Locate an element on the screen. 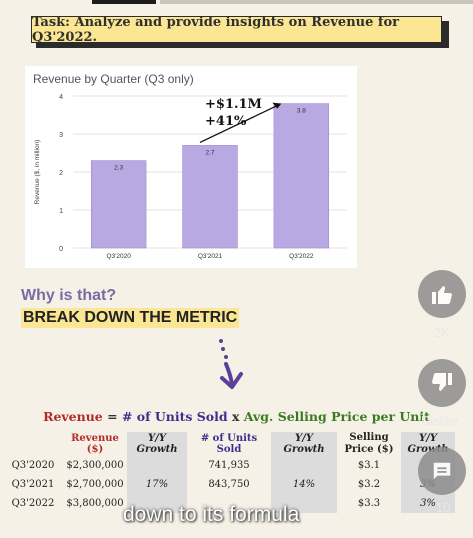 The width and height of the screenshot is (473, 538). bar-value-label: 2.3 is located at coordinates (118, 168).